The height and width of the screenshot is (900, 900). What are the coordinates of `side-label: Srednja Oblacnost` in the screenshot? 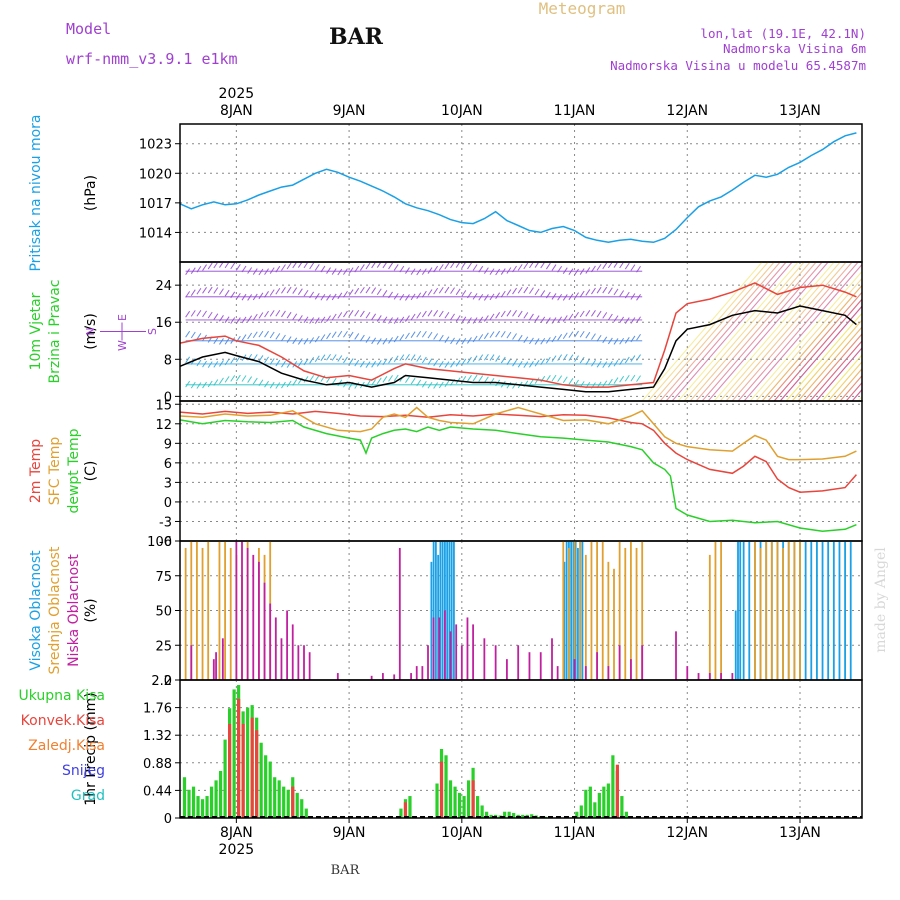 It's located at (55, 610).